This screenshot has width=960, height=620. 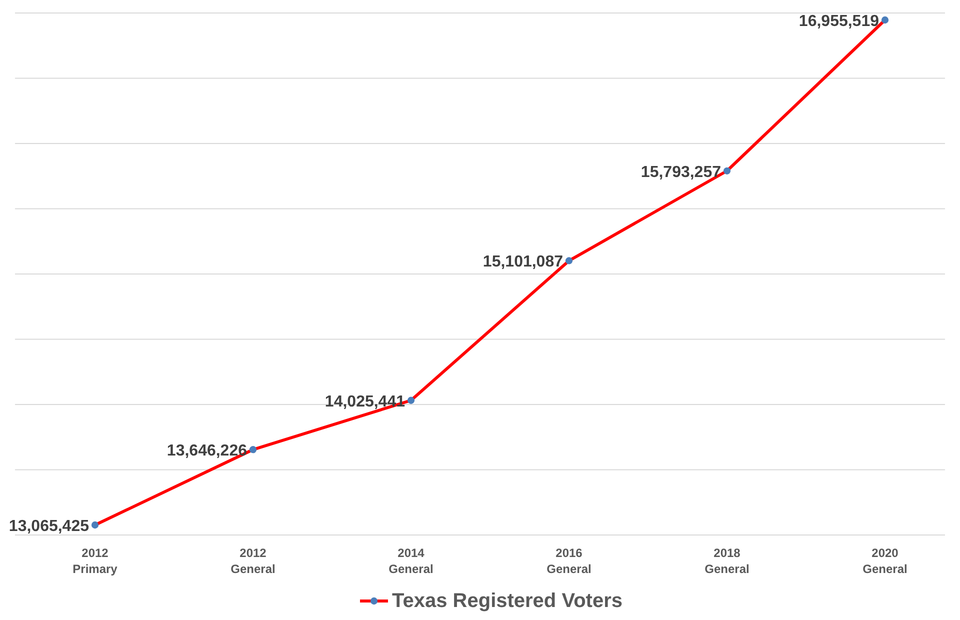 What do you see at coordinates (95, 561) in the screenshot?
I see `x-tick-label: 2012 Primary` at bounding box center [95, 561].